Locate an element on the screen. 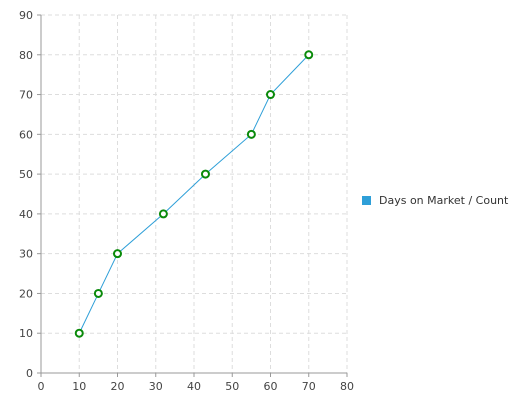 The height and width of the screenshot is (402, 524). y-tick-label: 40 is located at coordinates (26, 214).